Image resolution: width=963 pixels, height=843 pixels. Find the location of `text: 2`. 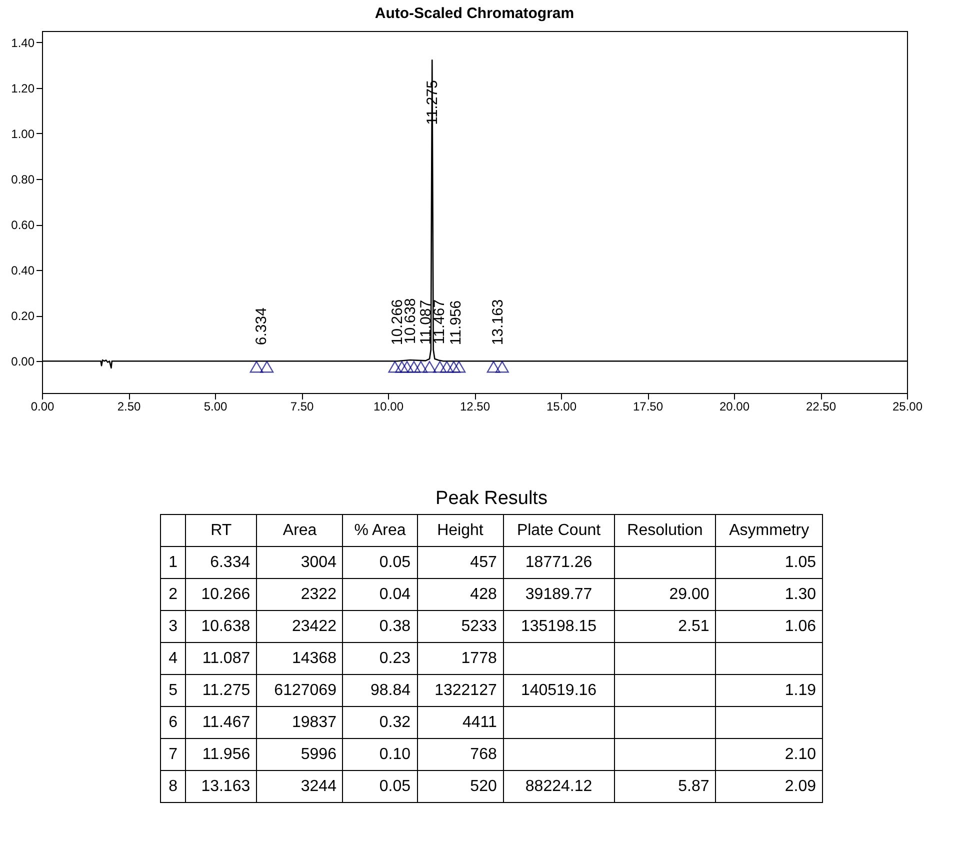

text: 2 is located at coordinates (173, 594).